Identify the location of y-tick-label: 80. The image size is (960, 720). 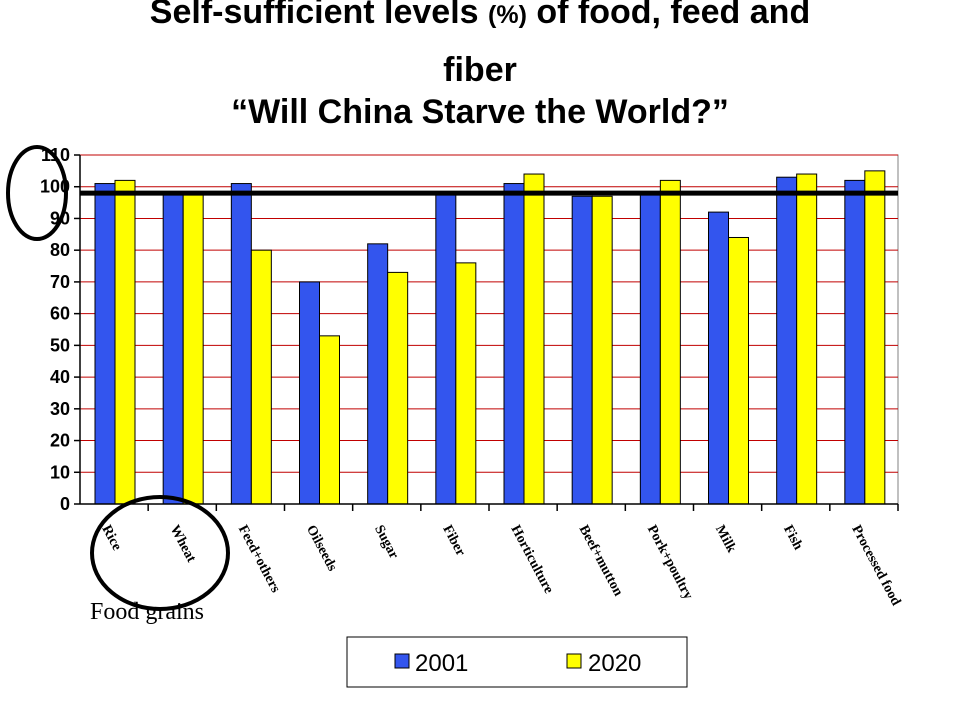
(60, 250).